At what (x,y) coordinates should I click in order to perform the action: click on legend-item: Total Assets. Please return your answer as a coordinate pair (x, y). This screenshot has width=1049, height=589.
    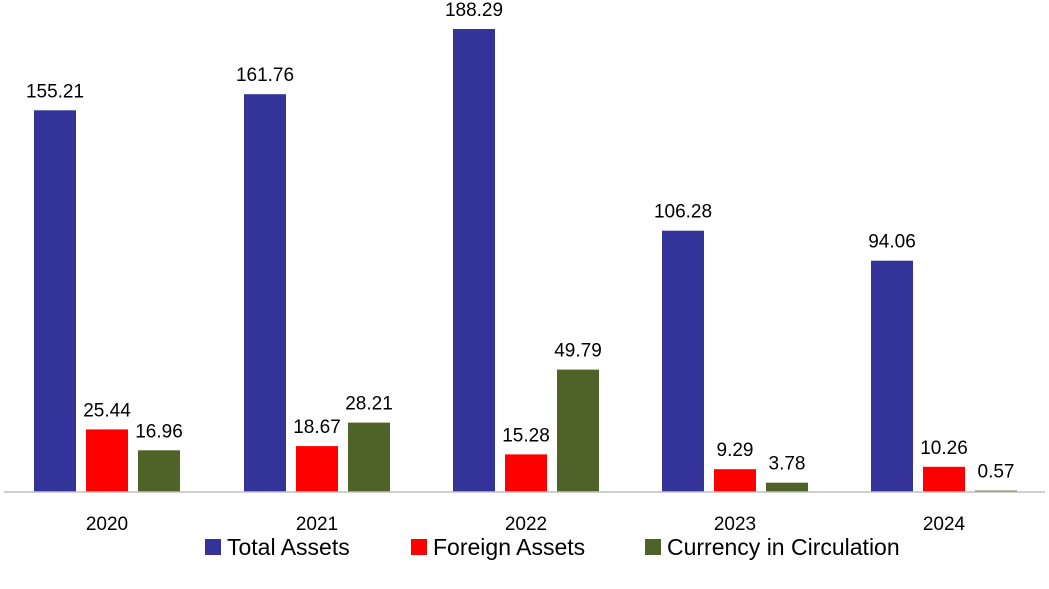
    Looking at the image, I should click on (277, 547).